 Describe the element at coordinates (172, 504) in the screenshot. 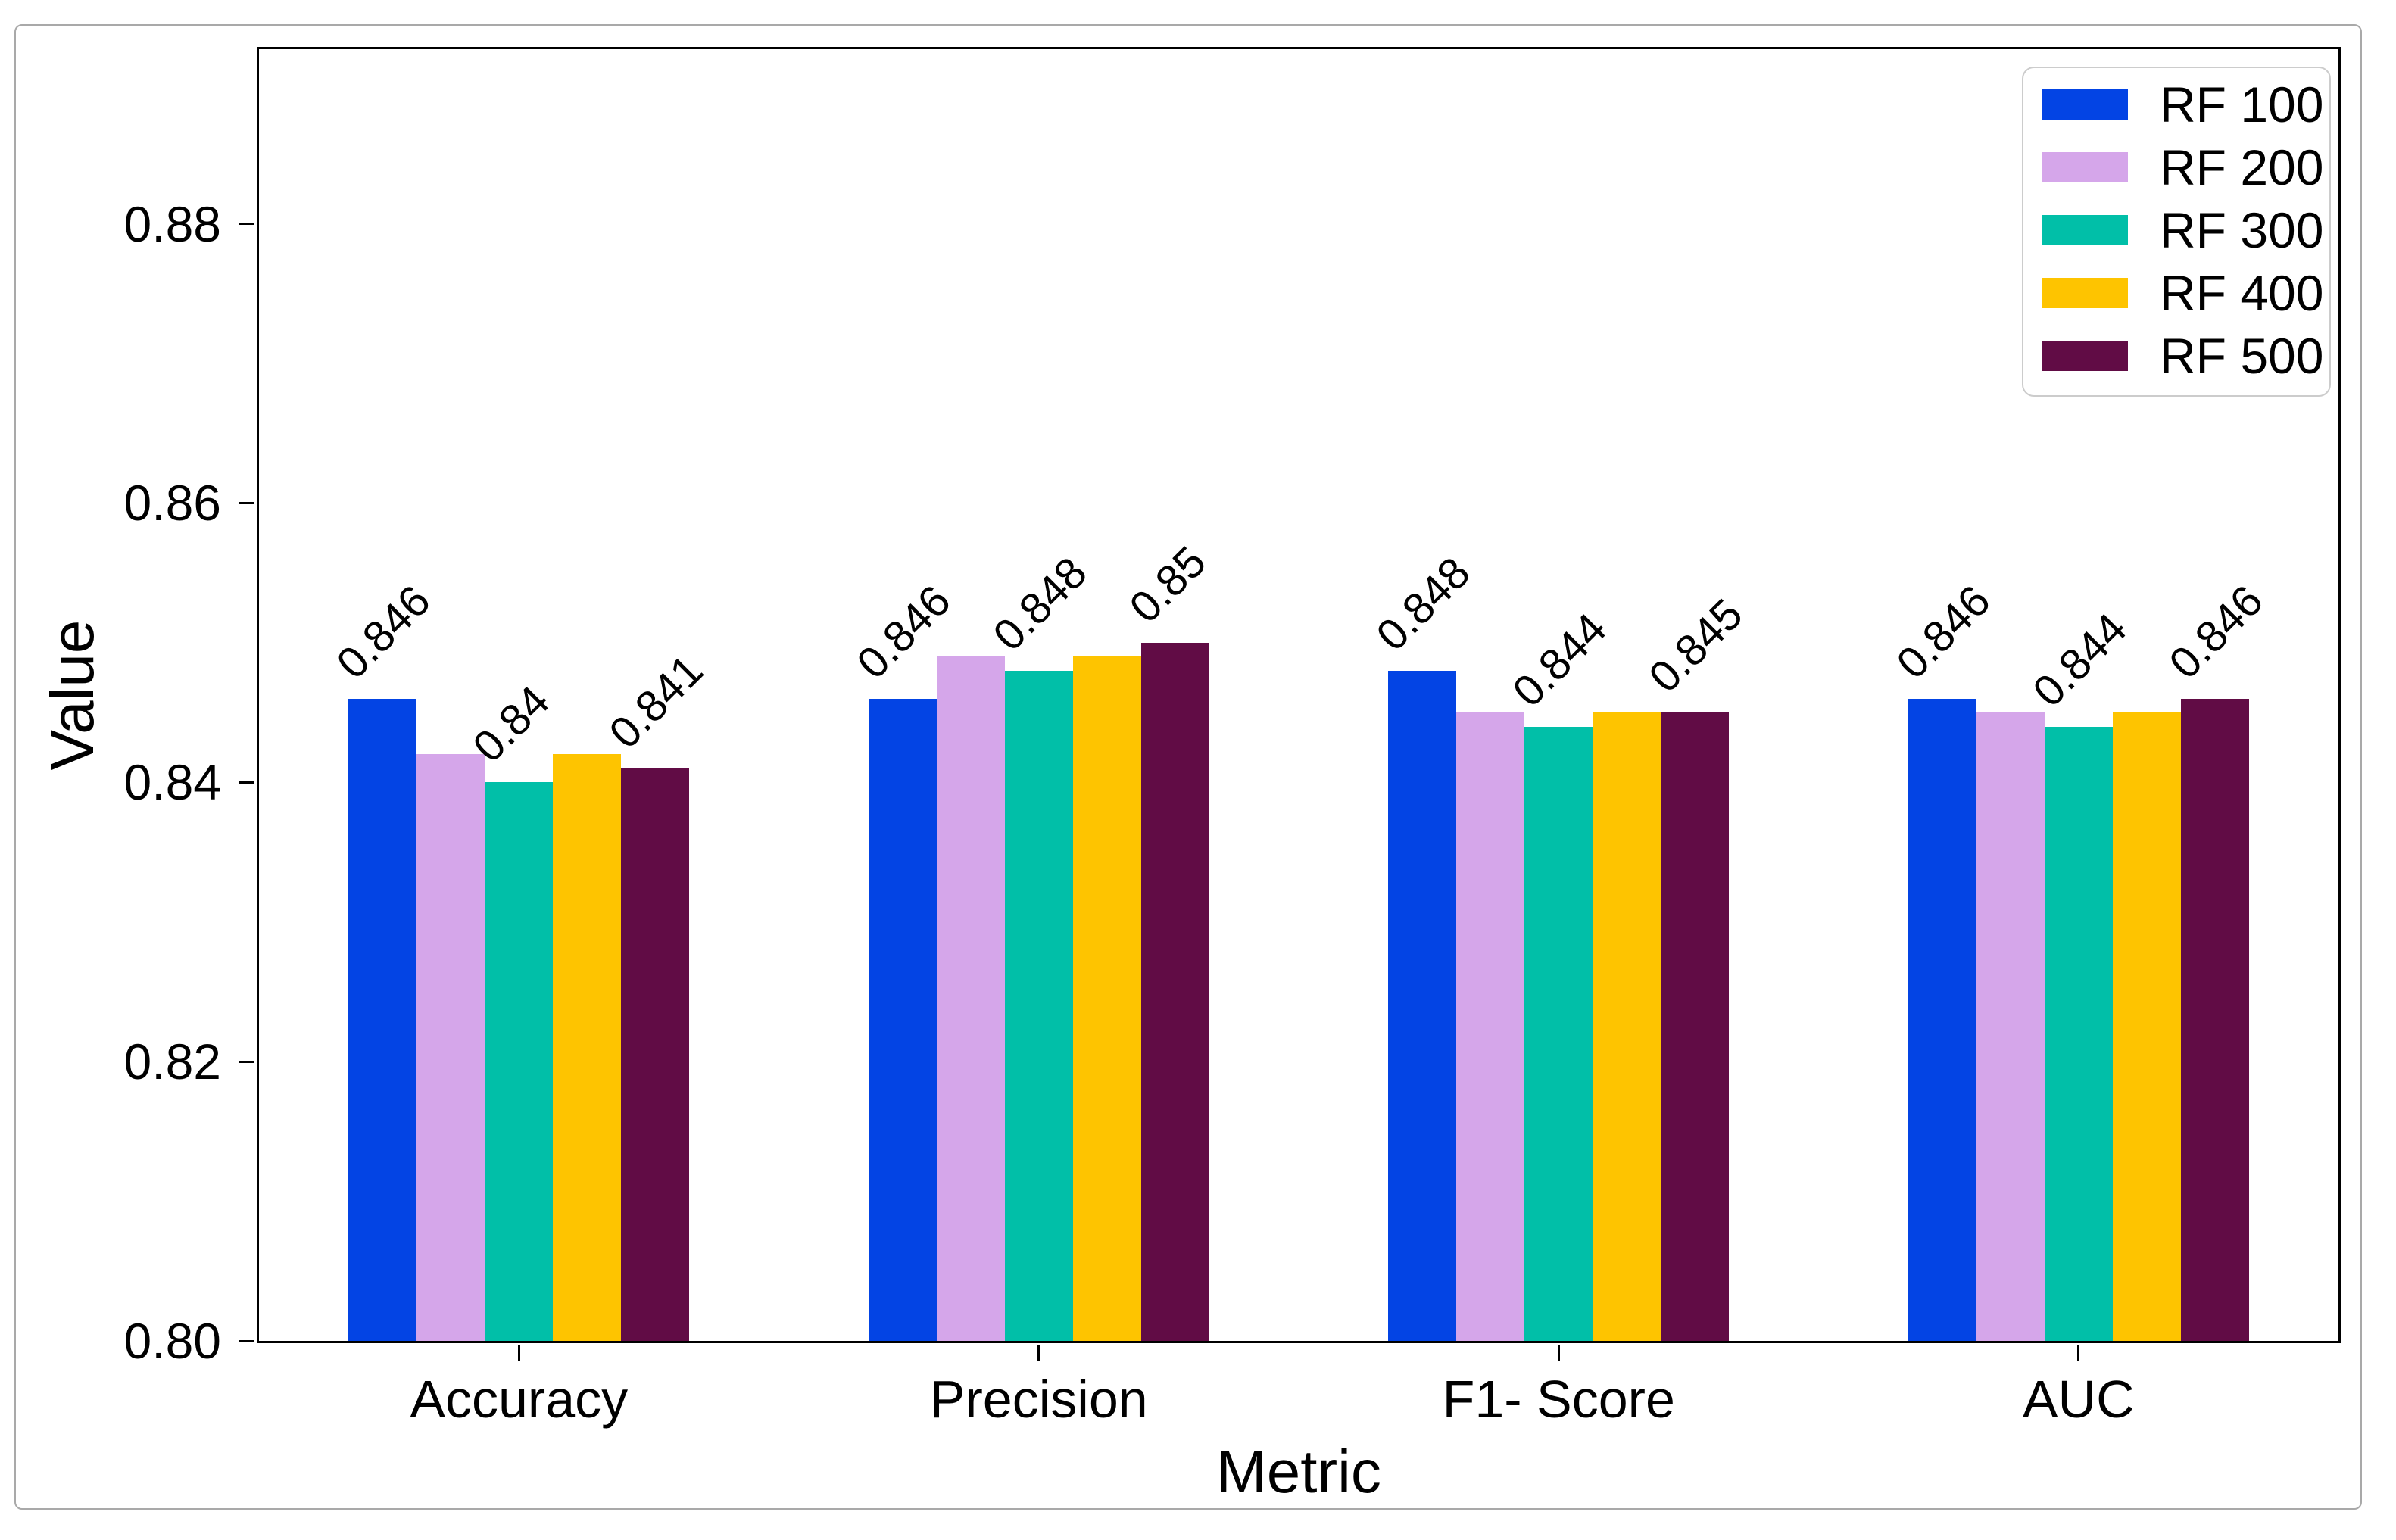

I see `y-tick-label: 0.86` at that location.